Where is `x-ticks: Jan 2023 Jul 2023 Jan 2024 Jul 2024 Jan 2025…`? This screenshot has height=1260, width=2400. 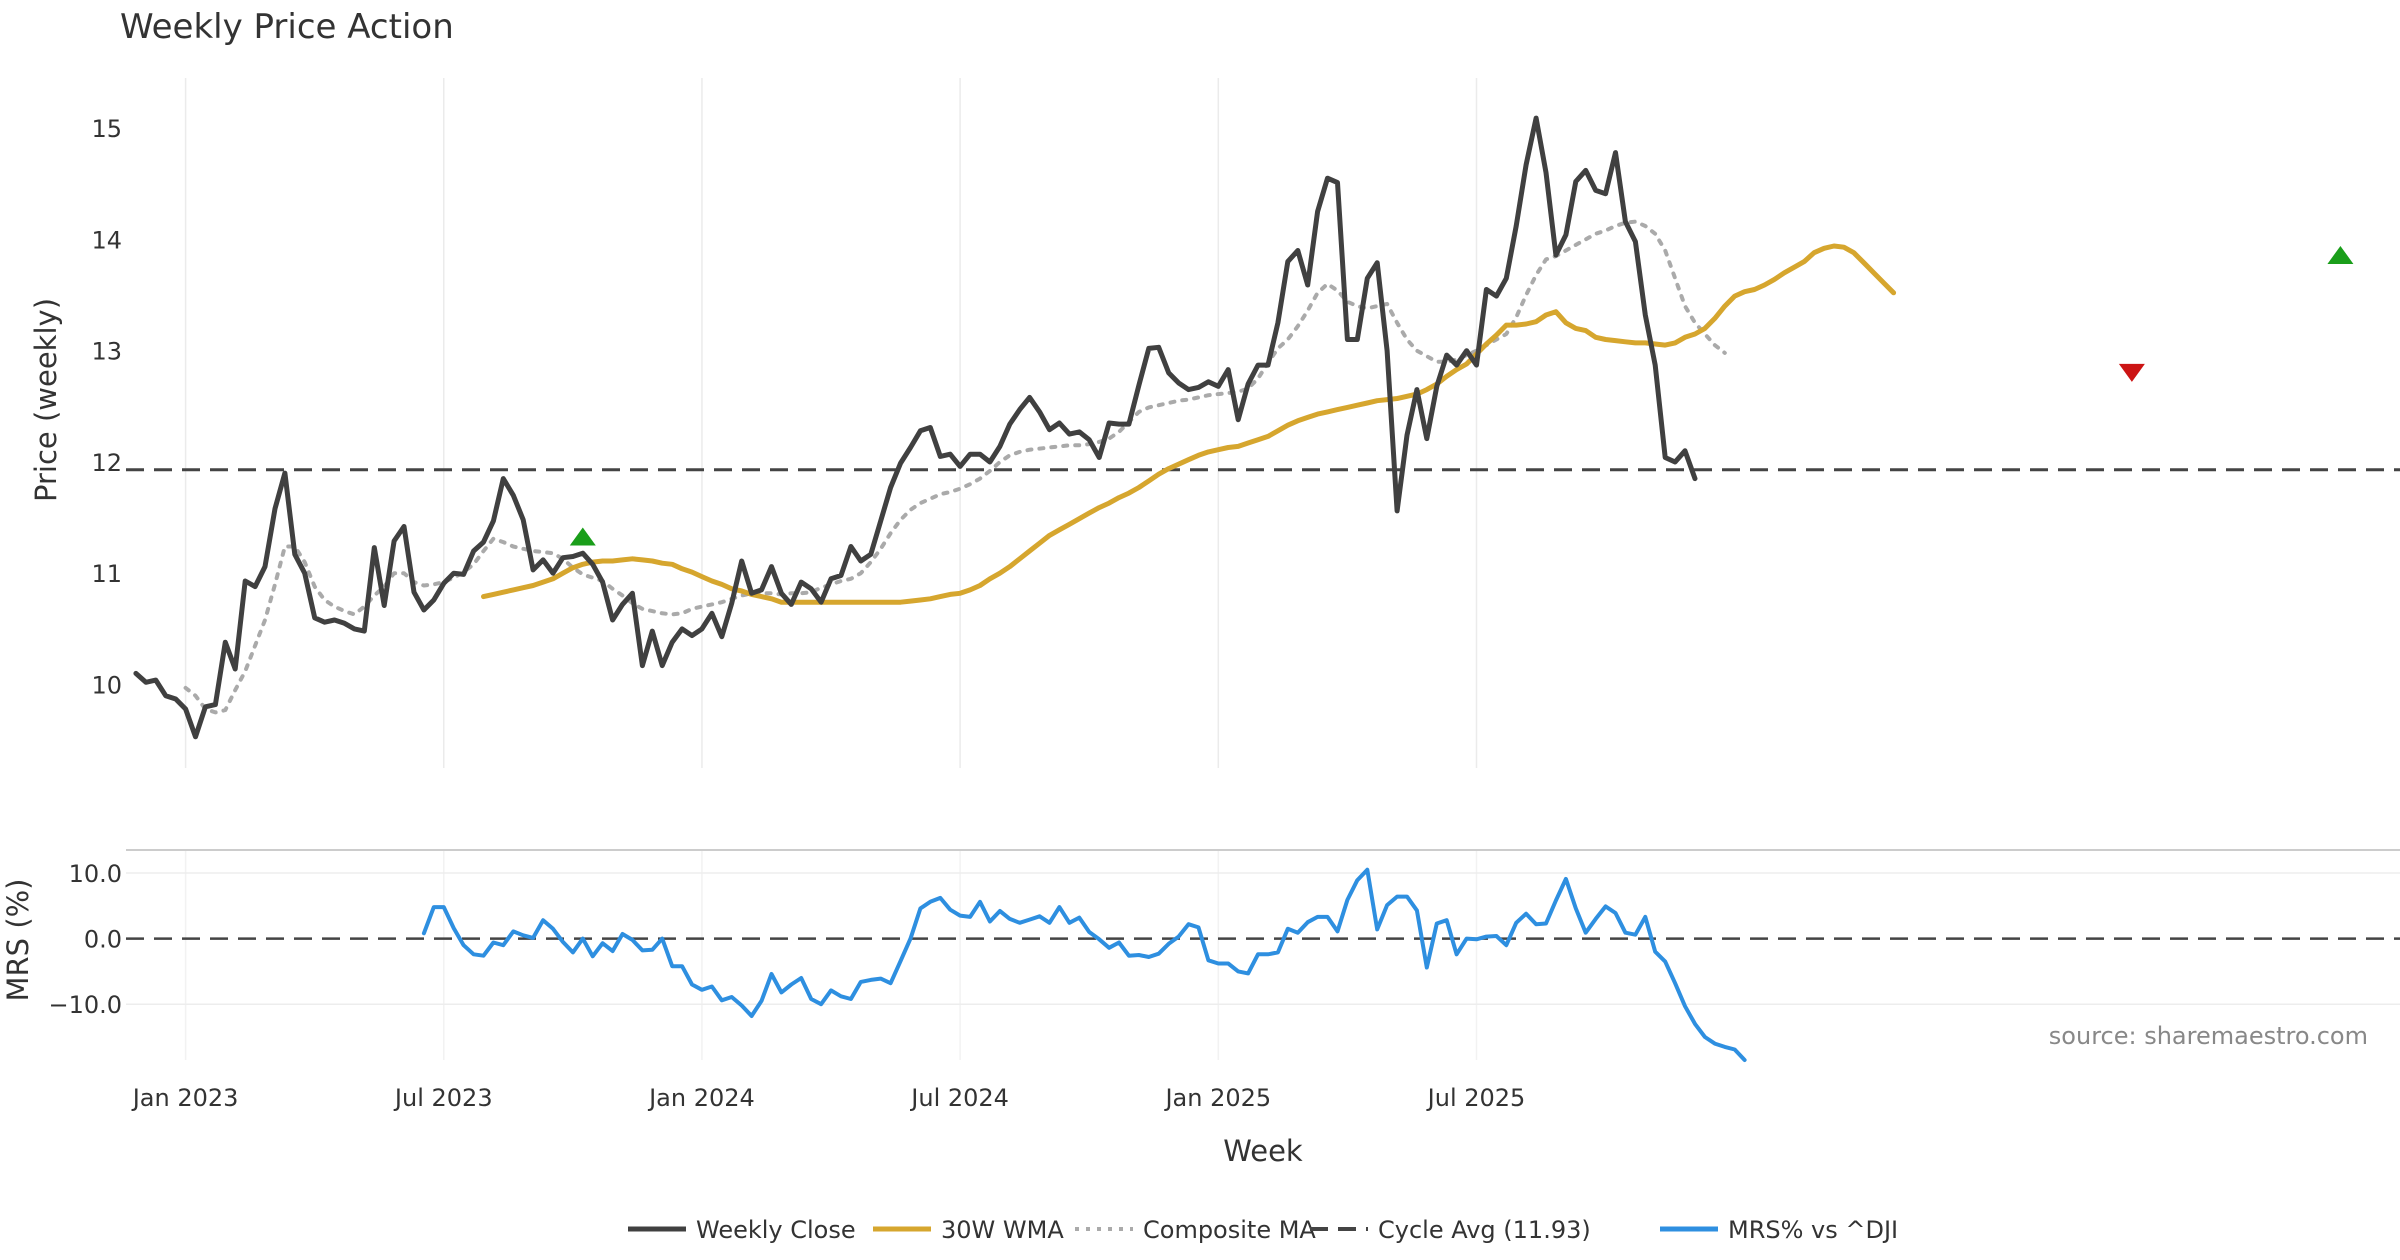
x-ticks: Jan 2023 Jul 2023 Jan 2024 Jul 2024 Jan 2025… is located at coordinates (828, 1098).